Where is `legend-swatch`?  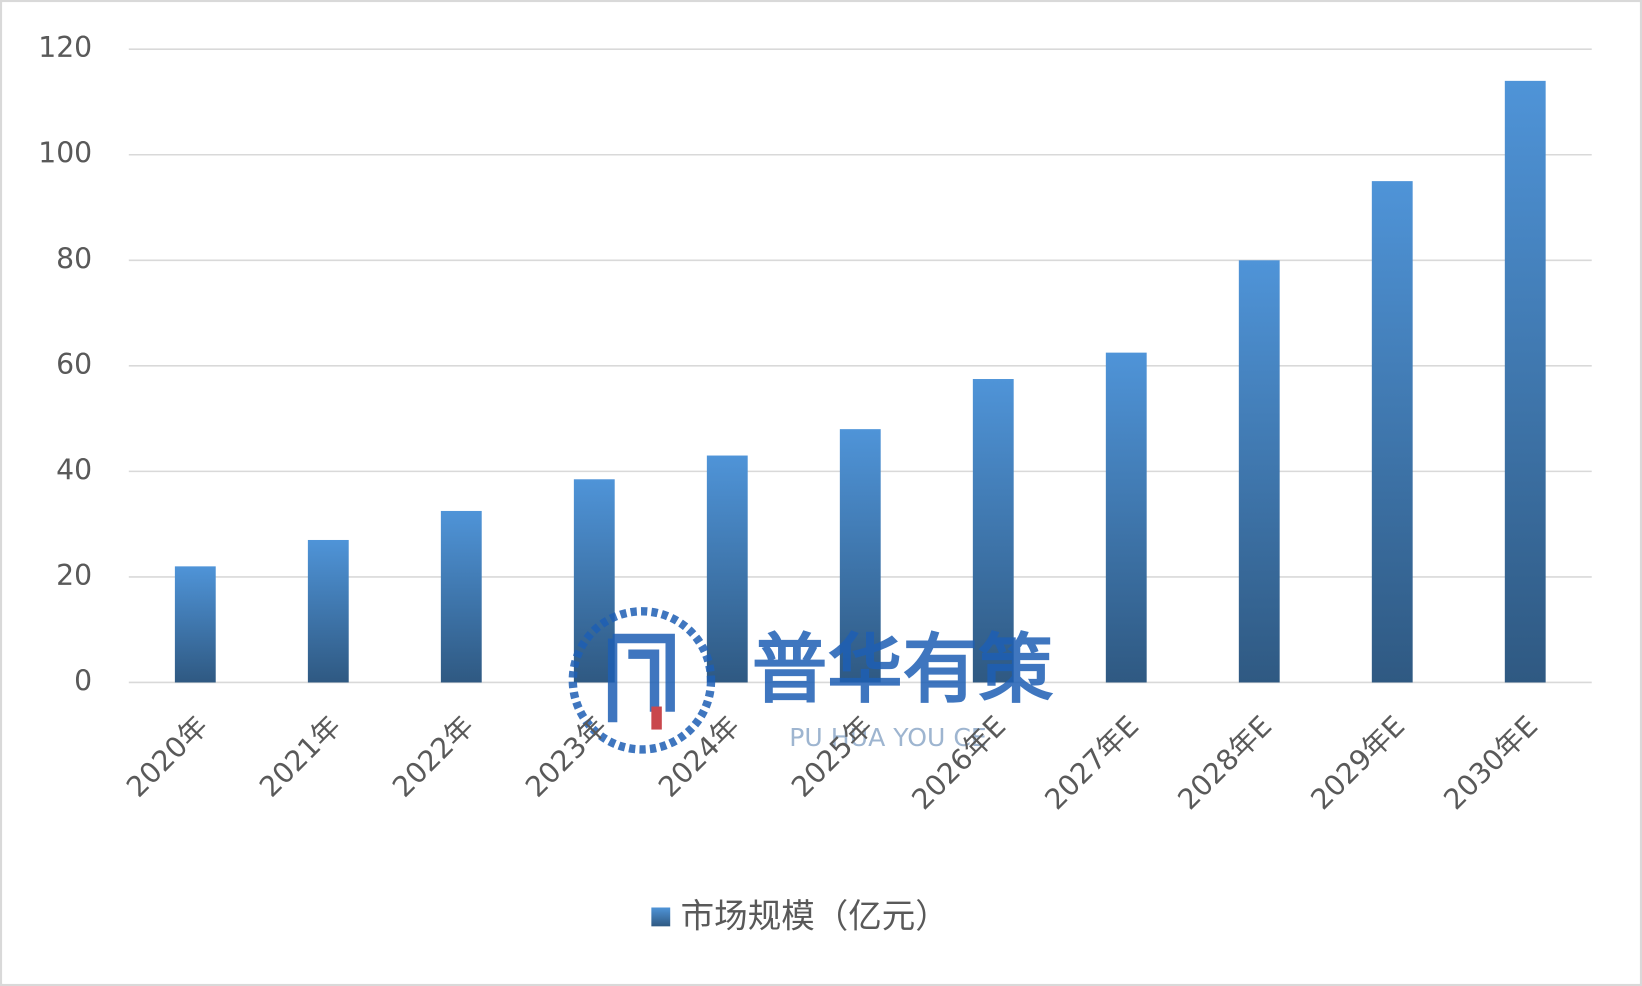 legend-swatch is located at coordinates (661, 917).